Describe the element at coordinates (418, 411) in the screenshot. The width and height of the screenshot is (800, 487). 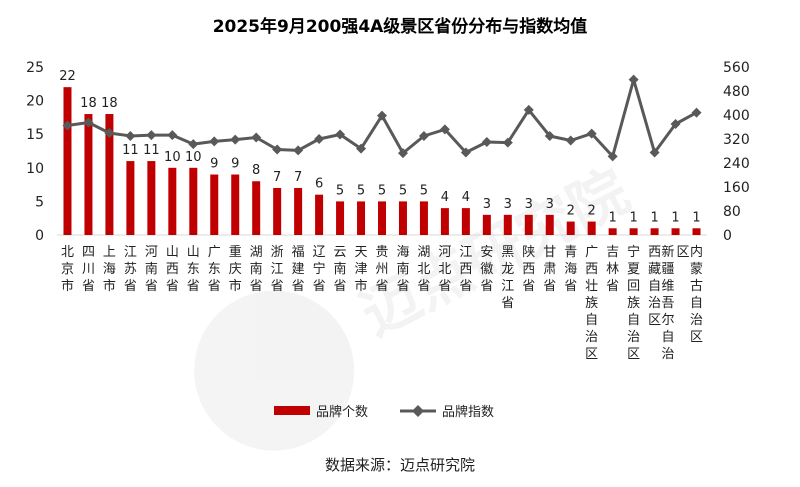
I see `legend-line-marker` at that location.